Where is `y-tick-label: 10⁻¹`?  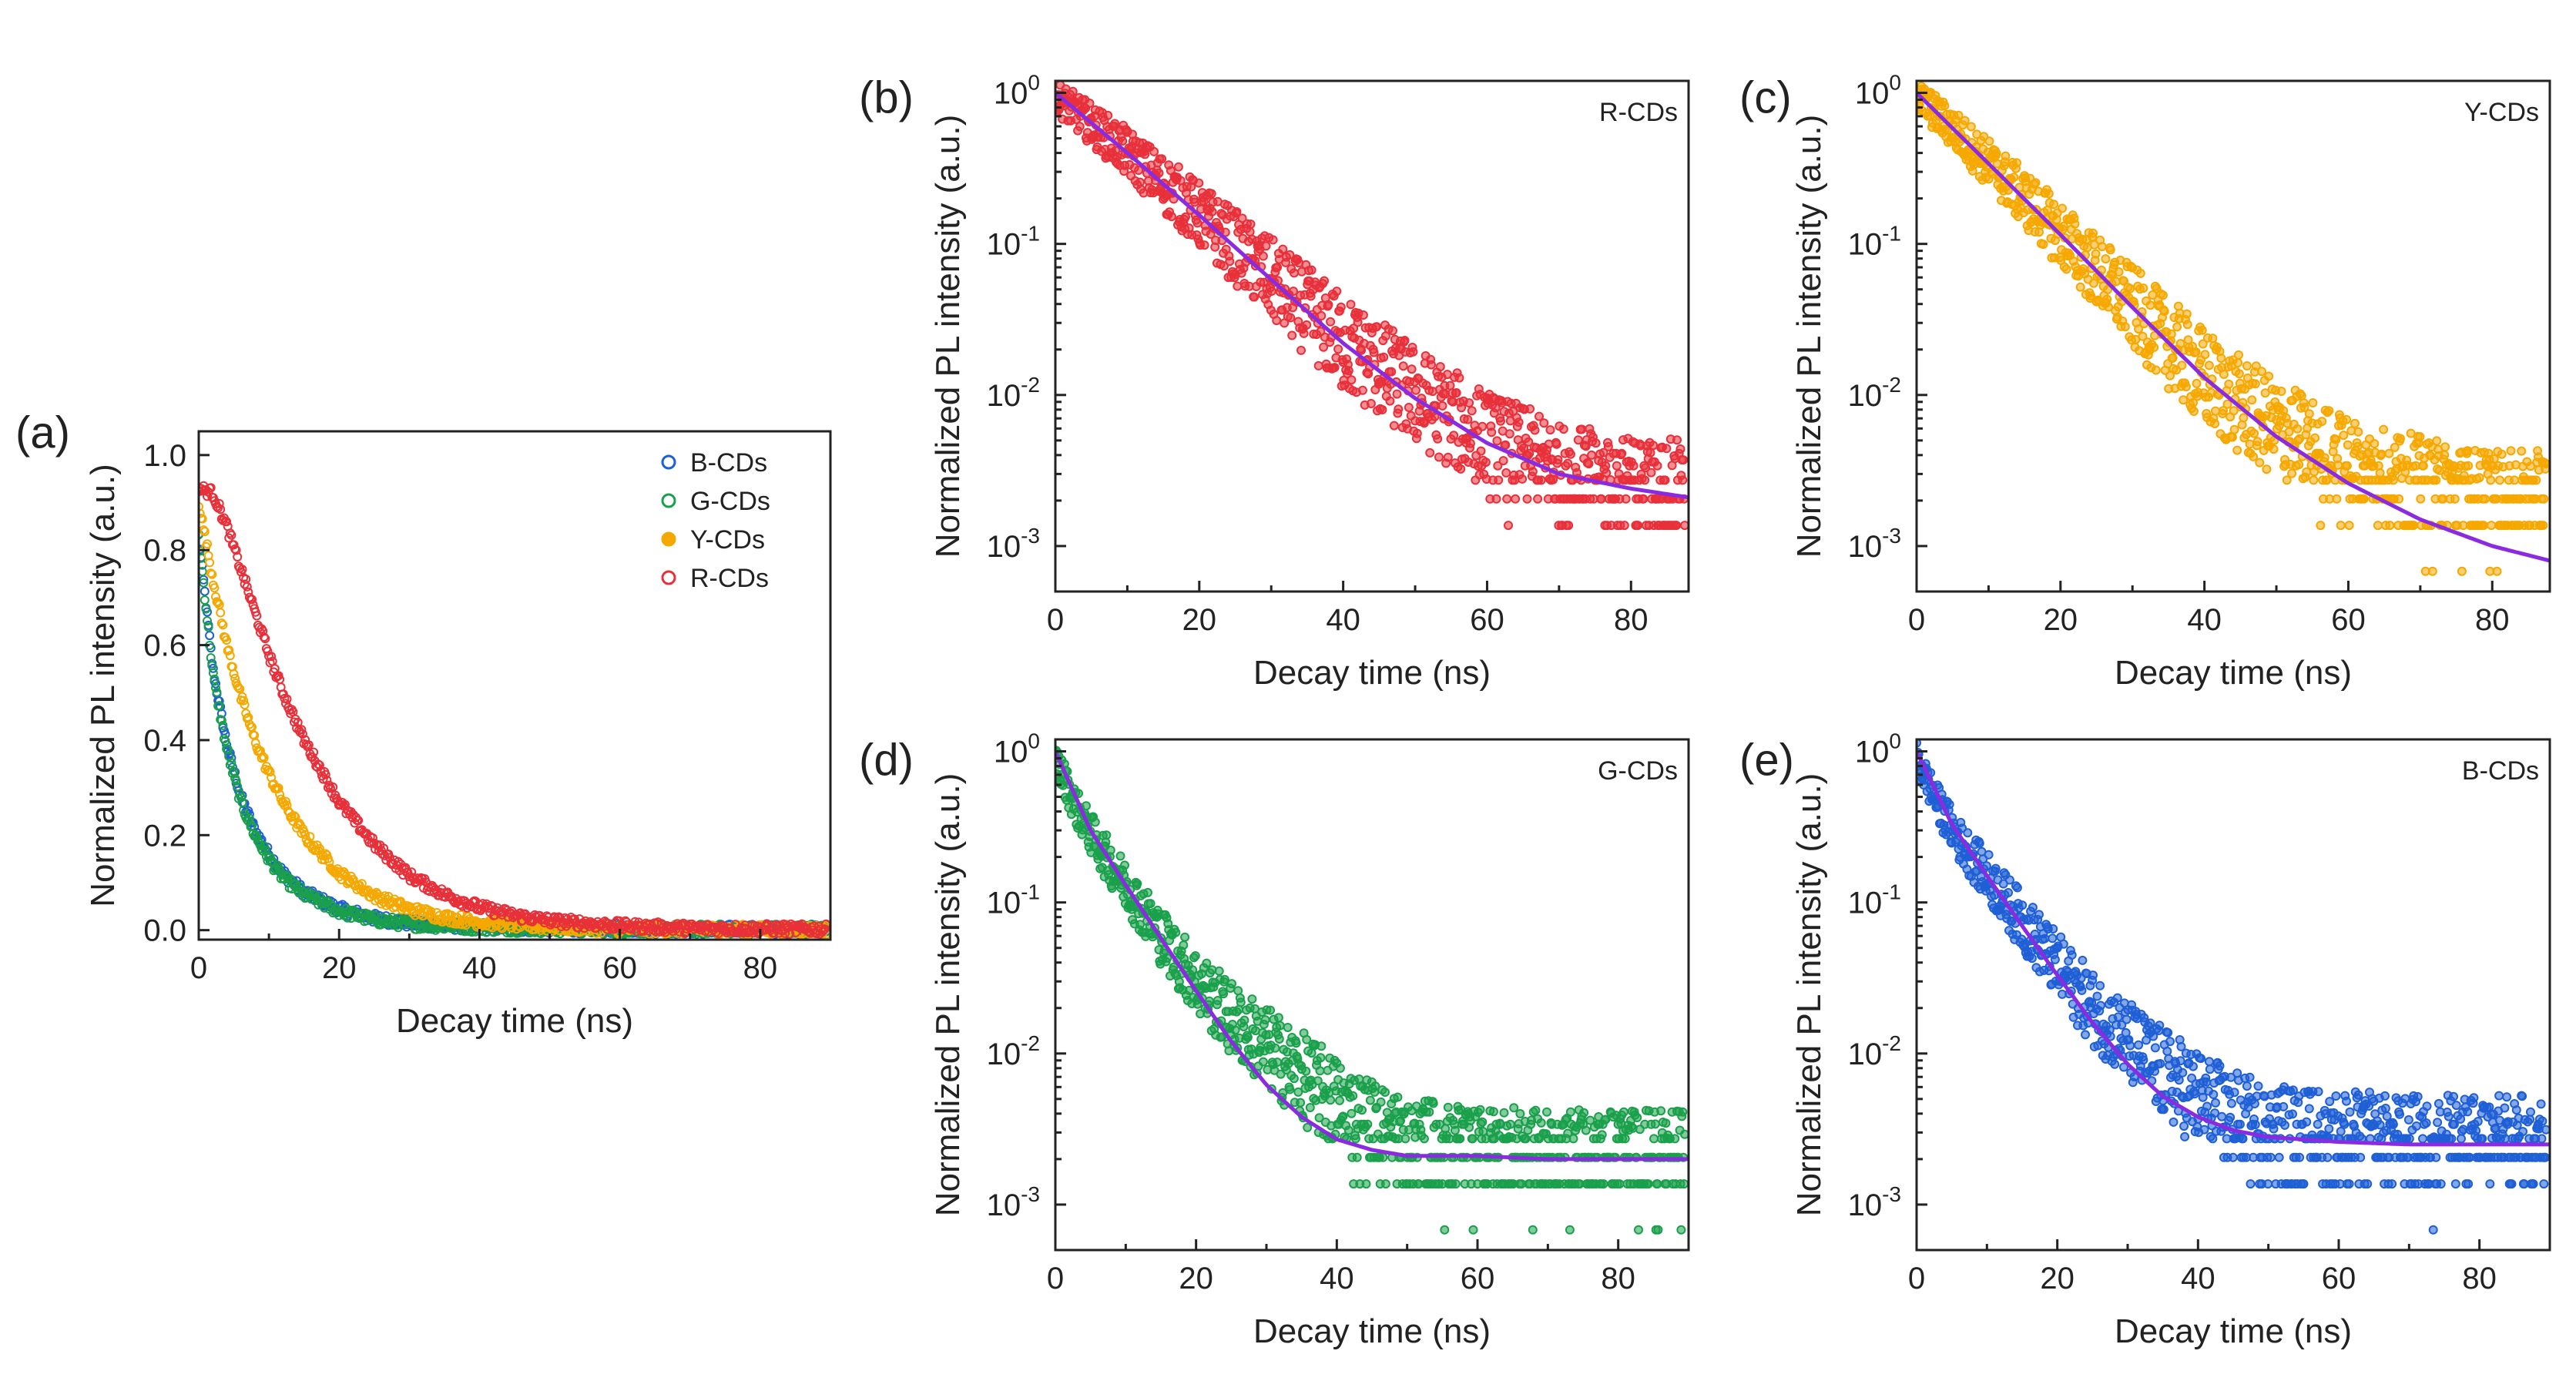
y-tick-label: 10⁻¹ is located at coordinates (1013, 242).